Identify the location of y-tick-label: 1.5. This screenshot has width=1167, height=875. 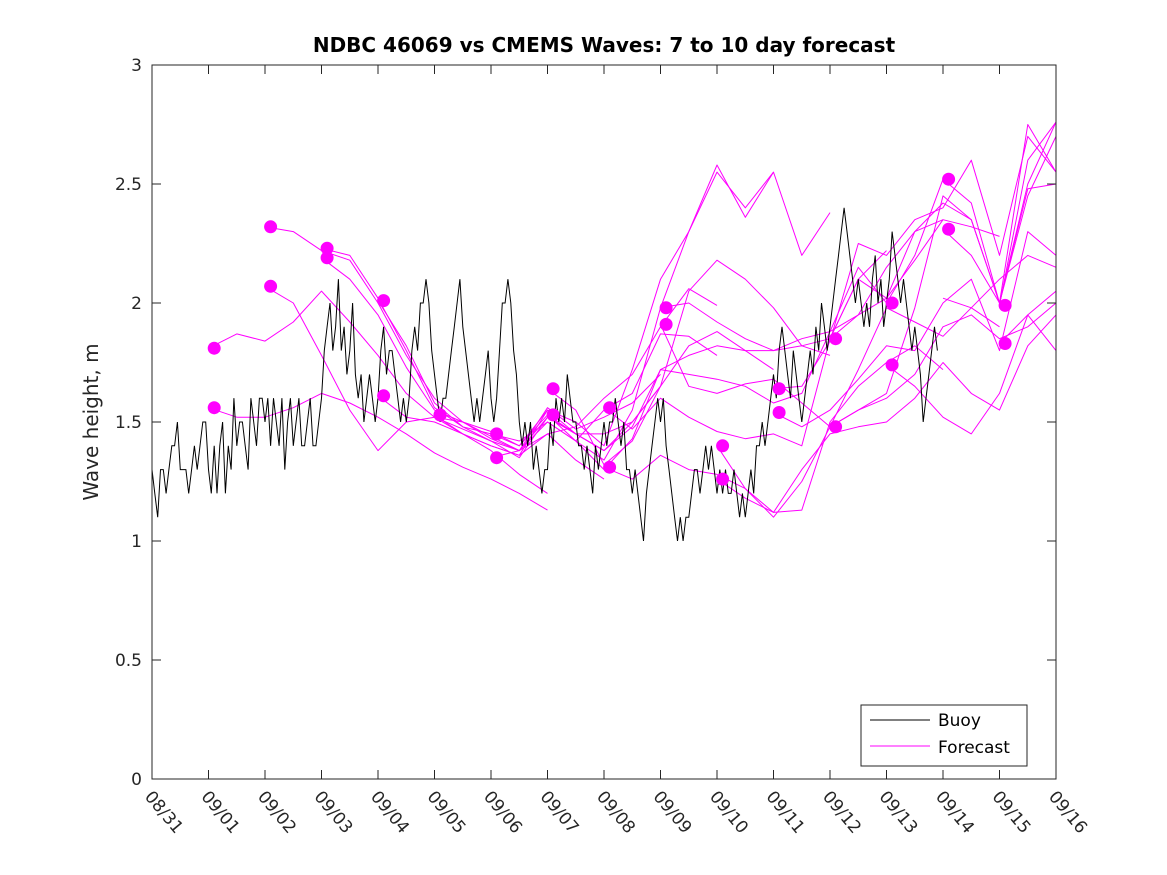
(128, 423).